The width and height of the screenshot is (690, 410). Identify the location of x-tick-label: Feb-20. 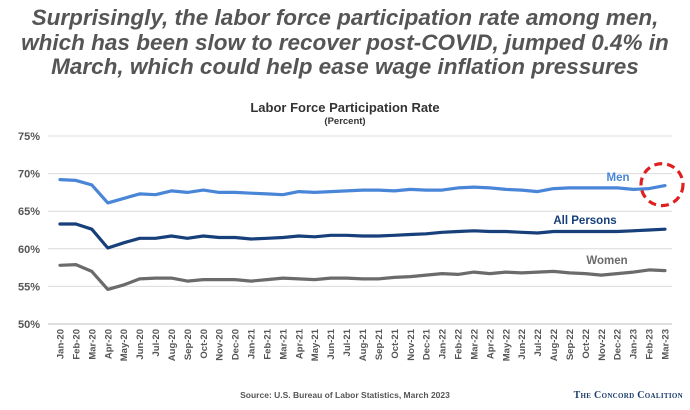
(76, 344).